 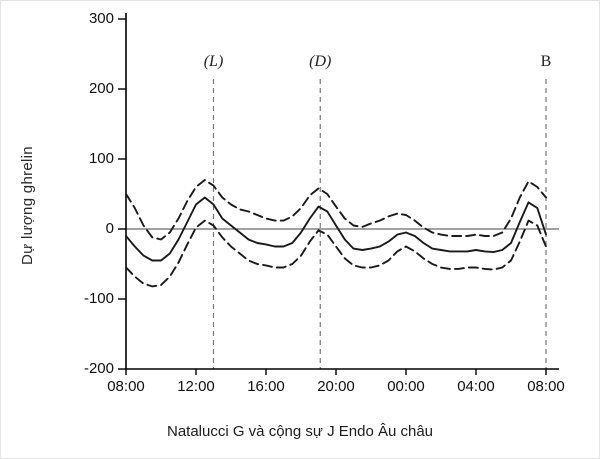 What do you see at coordinates (320, 61) in the screenshot?
I see `meal-annotation-label: (D)` at bounding box center [320, 61].